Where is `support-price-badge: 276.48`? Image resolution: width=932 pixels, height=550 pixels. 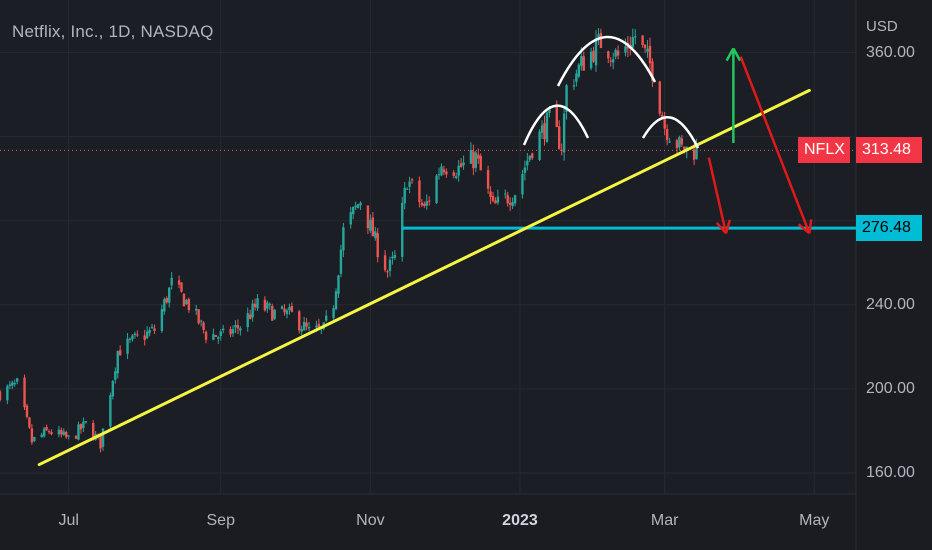 support-price-badge: 276.48 is located at coordinates (889, 228).